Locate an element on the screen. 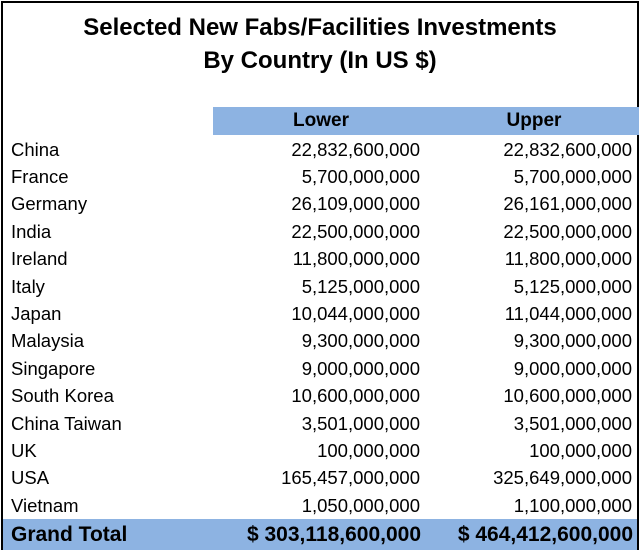  lower-value-cell: 5,125,000,000 is located at coordinates (360, 286).